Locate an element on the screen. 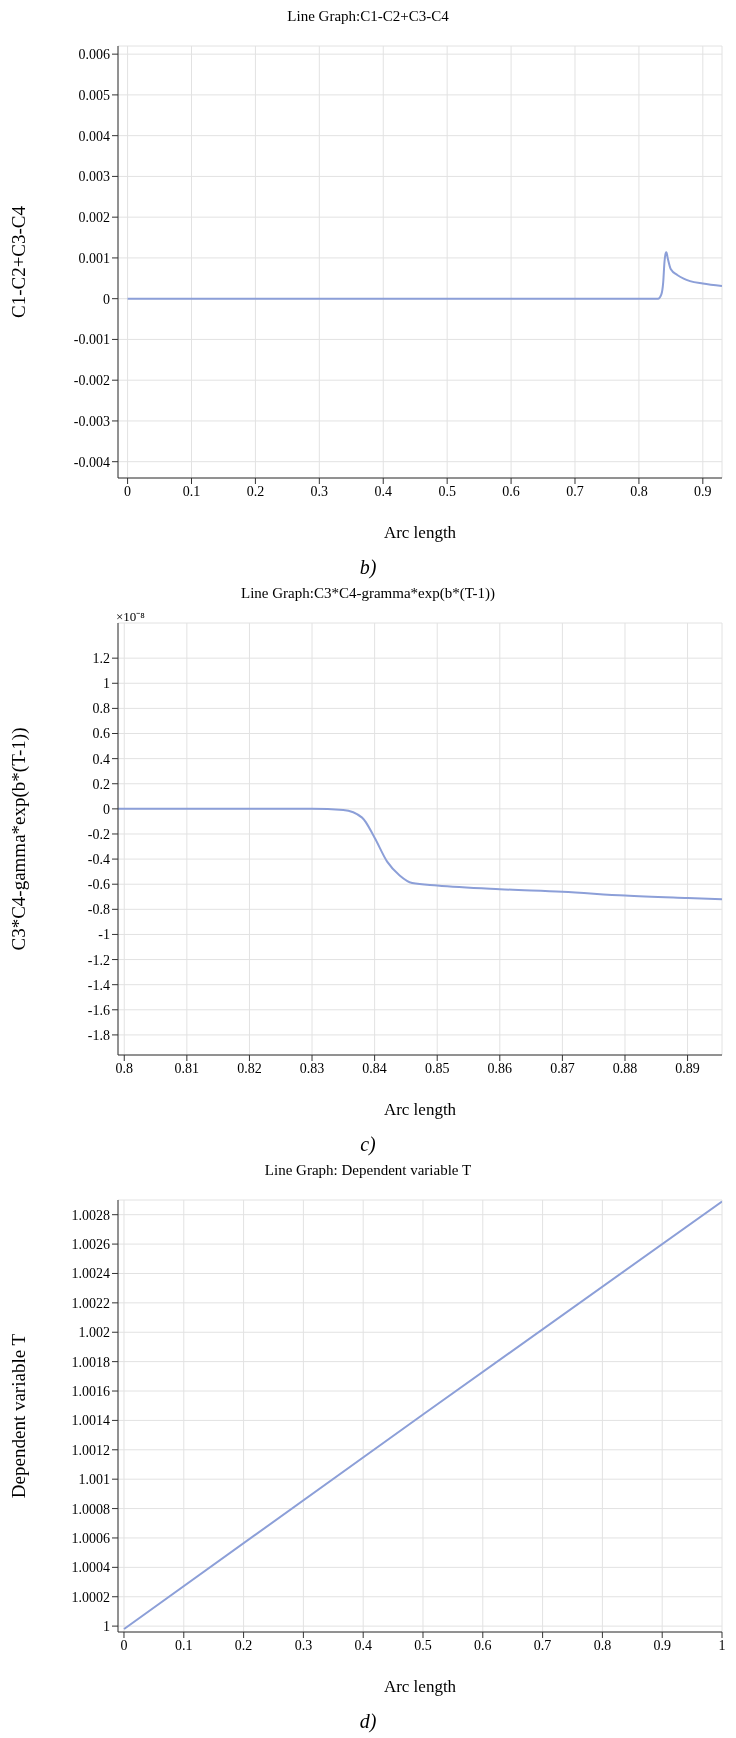 This screenshot has height=1738, width=736. y-tick-label: 1.0022 is located at coordinates (90, 1303).